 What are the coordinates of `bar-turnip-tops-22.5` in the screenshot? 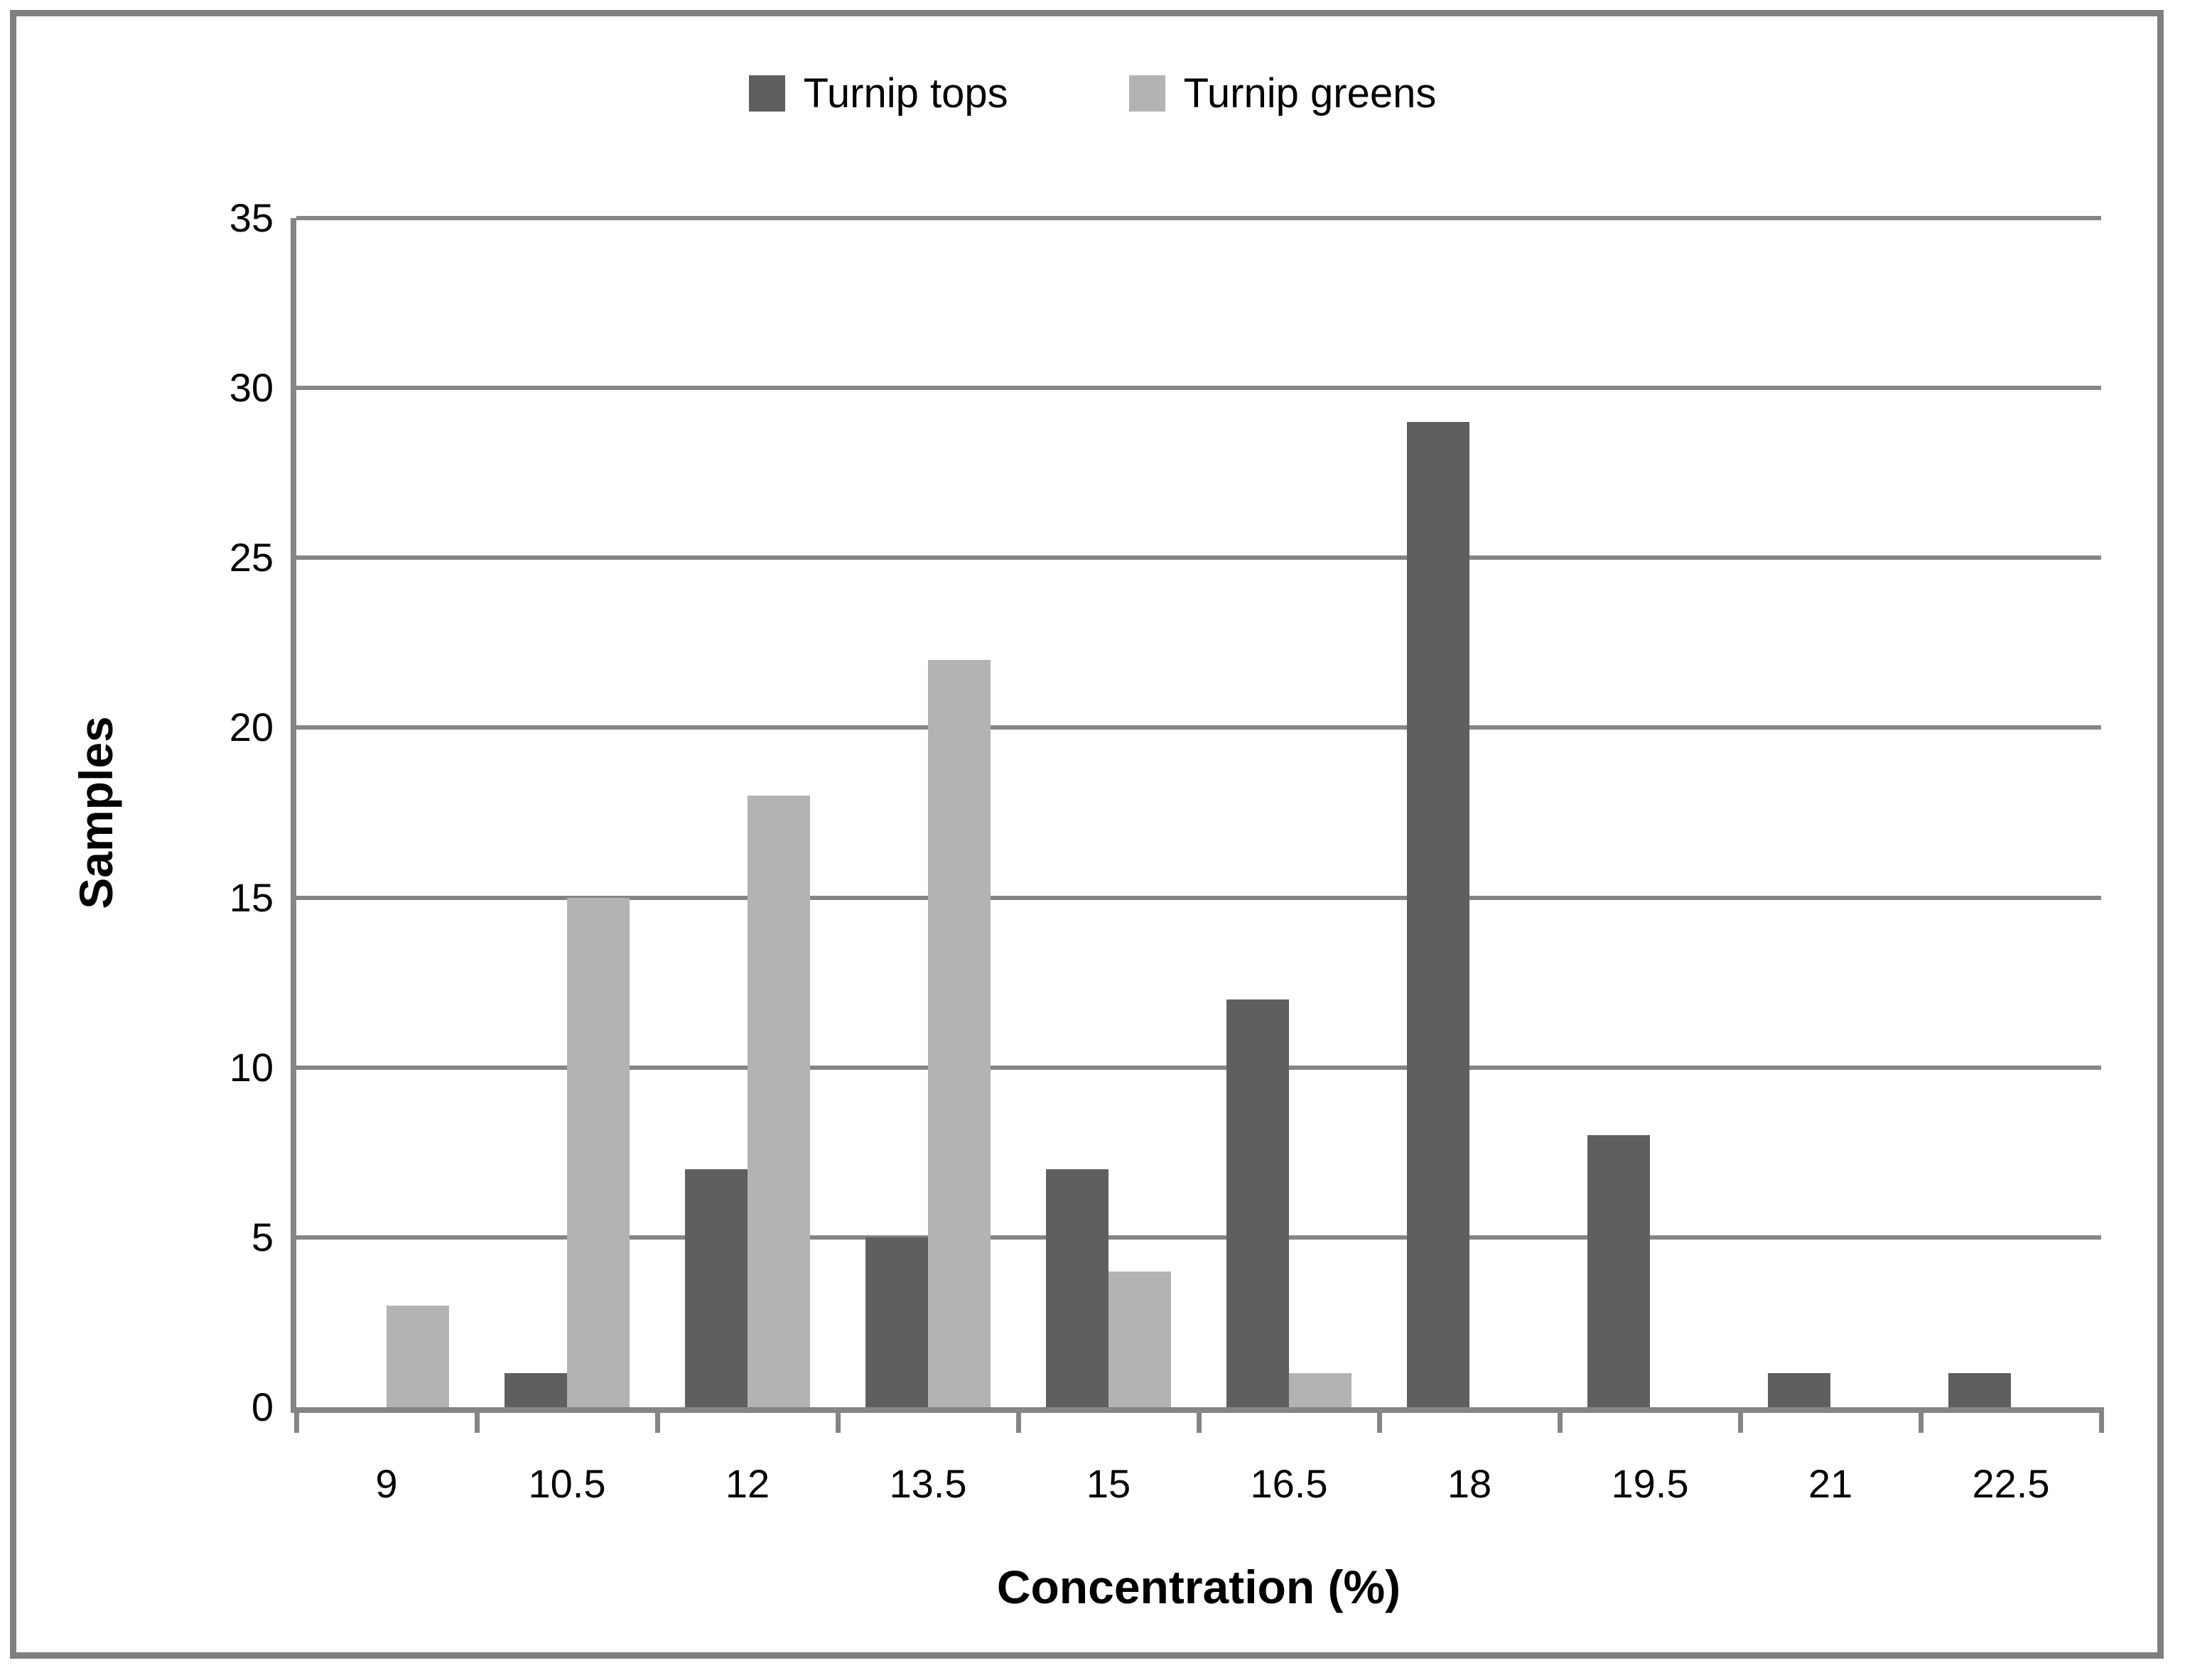 It's located at (1979, 1390).